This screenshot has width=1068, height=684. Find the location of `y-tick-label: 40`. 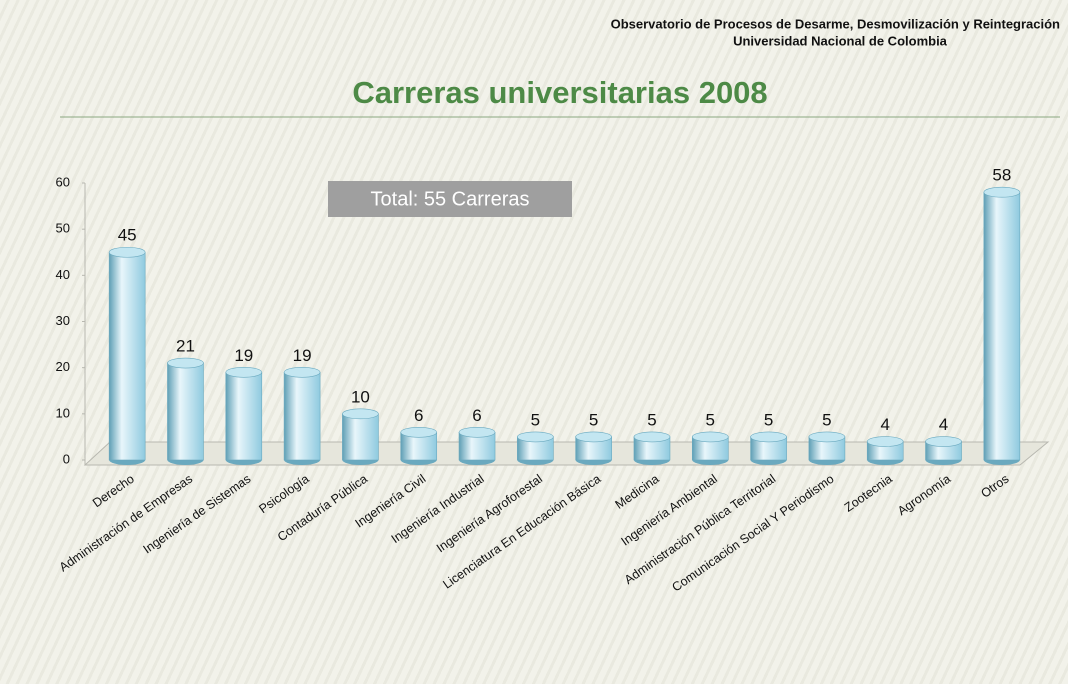

y-tick-label: 40 is located at coordinates (63, 274).